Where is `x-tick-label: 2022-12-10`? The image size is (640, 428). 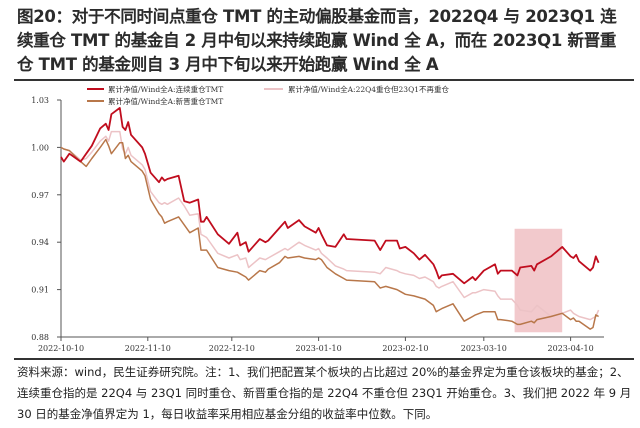
x-tick-label: 2022-12-10 is located at coordinates (232, 348).